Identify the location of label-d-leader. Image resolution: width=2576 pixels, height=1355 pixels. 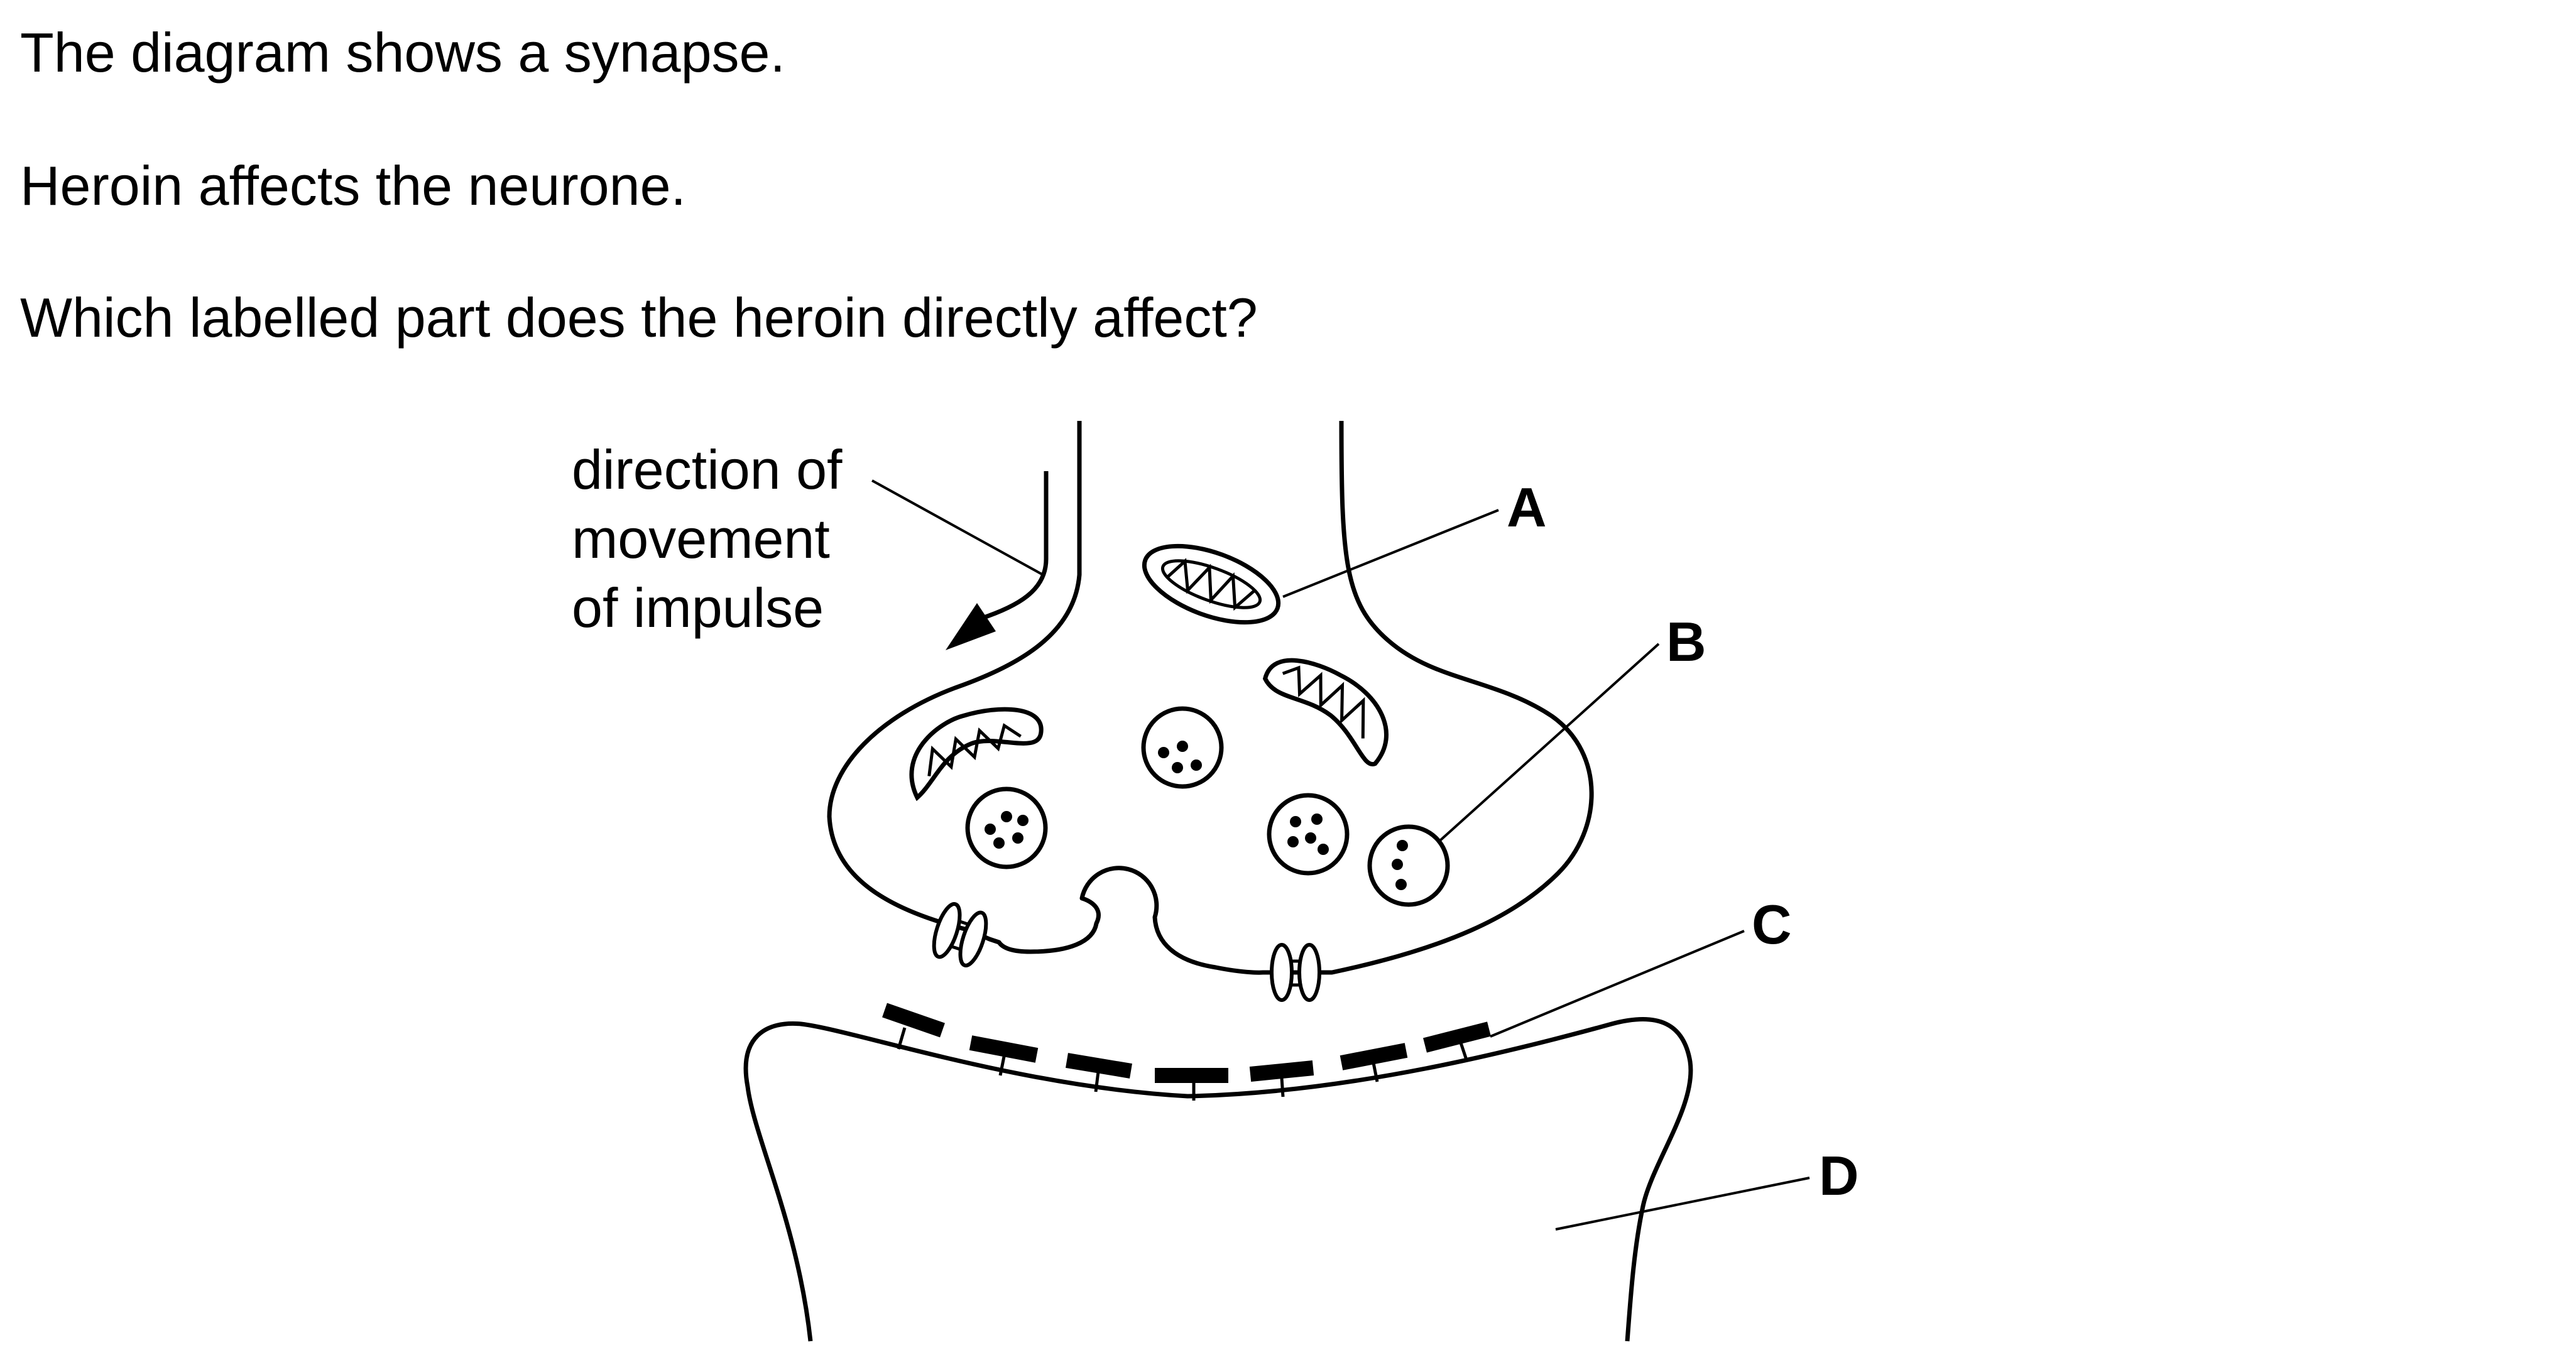
(1683, 1204).